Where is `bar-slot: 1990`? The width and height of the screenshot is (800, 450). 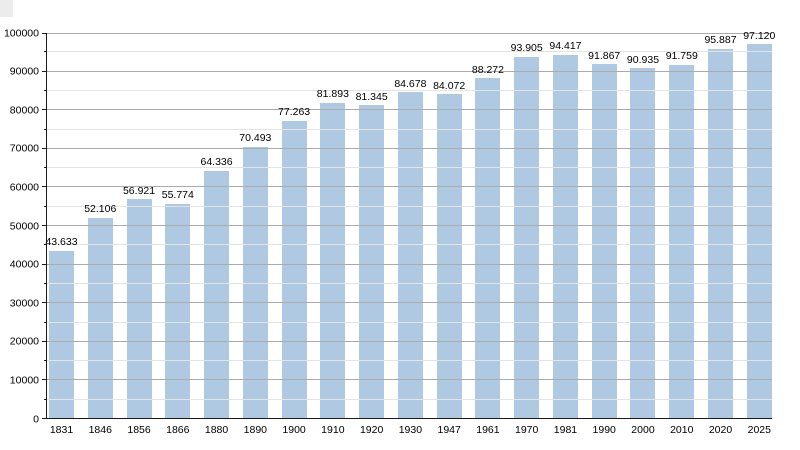 bar-slot: 1990 is located at coordinates (604, 234).